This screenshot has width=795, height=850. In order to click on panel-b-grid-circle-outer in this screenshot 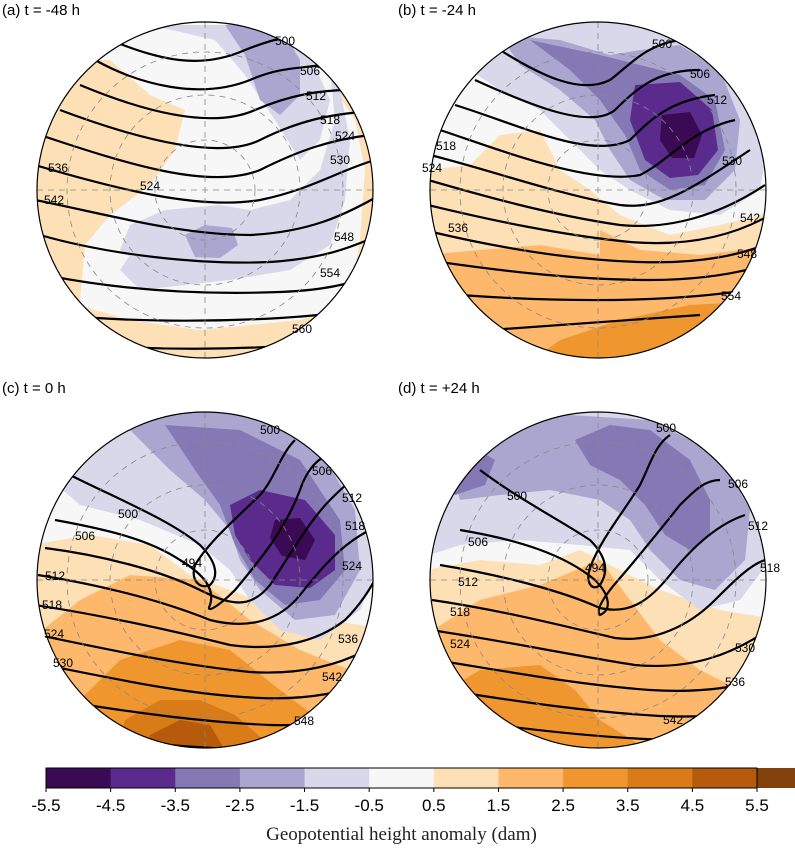, I will do `click(598, 190)`.